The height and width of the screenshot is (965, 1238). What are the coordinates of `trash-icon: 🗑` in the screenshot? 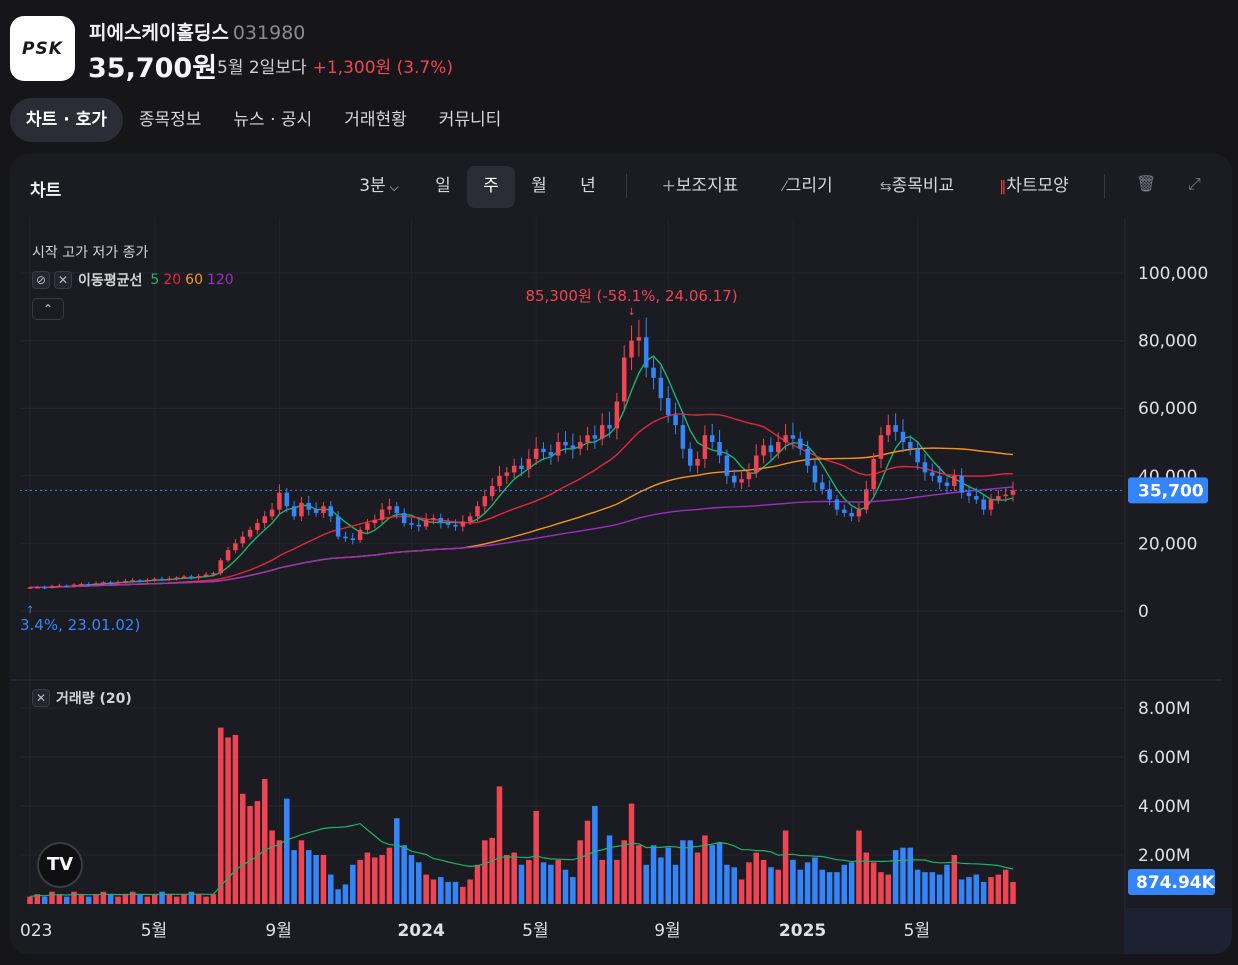 It's located at (1146, 183).